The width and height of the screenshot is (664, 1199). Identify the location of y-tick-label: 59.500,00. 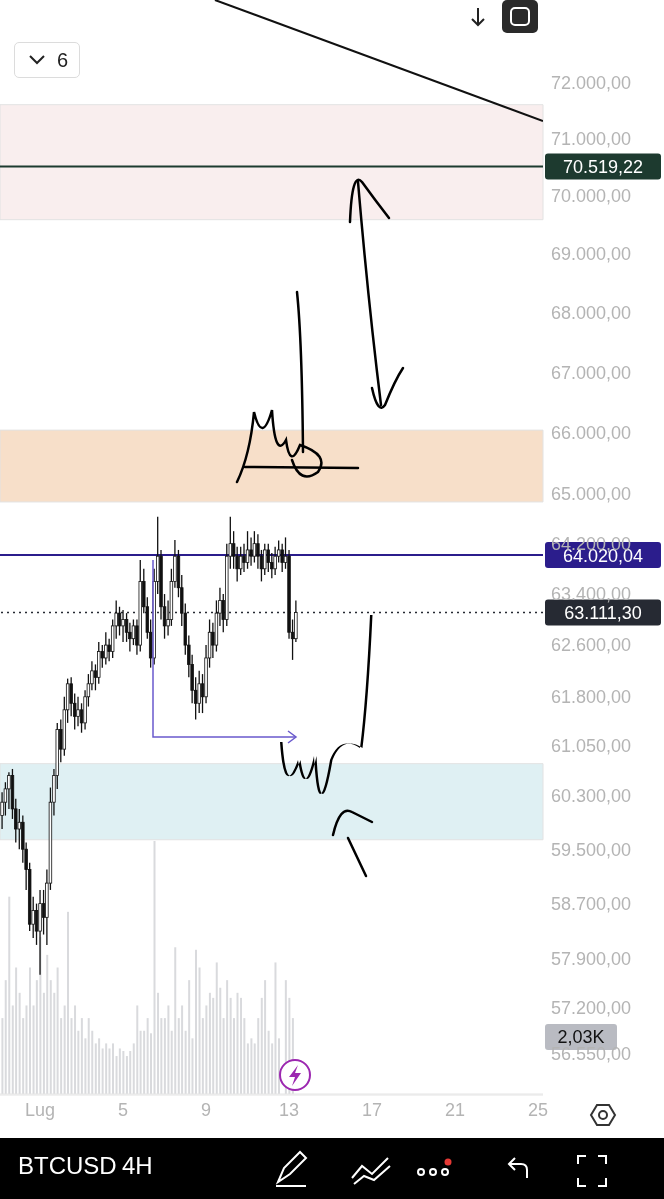
(591, 849).